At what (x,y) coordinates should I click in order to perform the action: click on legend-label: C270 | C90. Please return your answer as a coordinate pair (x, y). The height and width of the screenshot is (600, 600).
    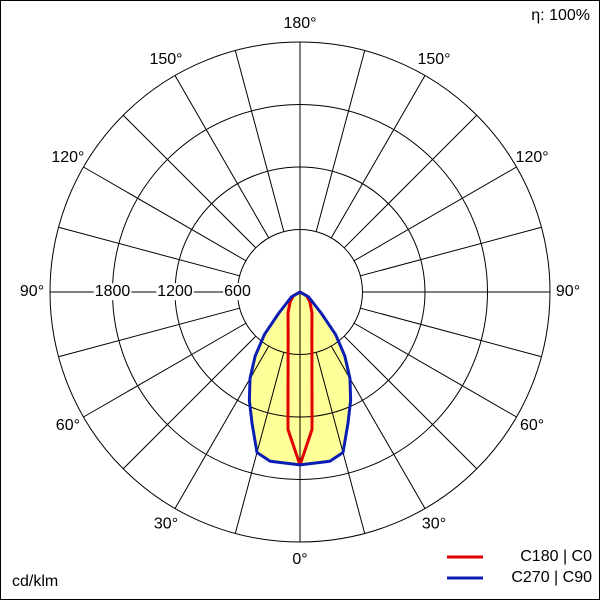
    Looking at the image, I should click on (551, 577).